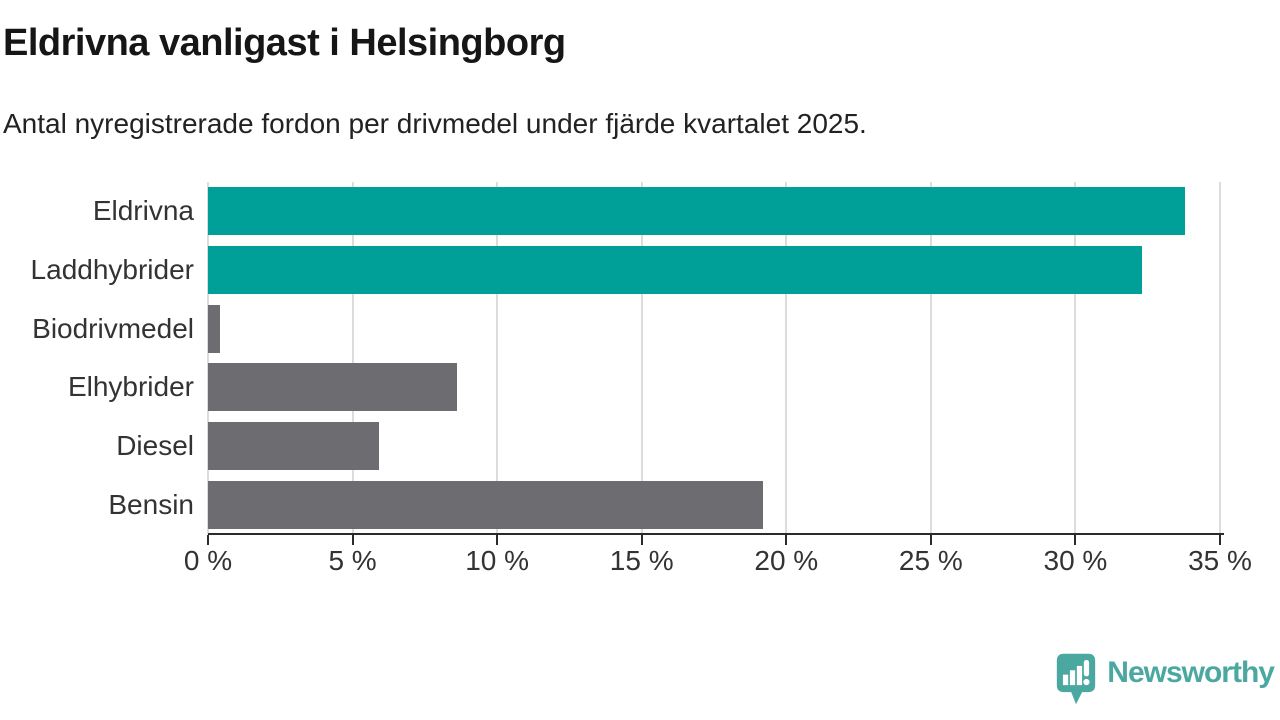  I want to click on bar-row: Elhybrider, so click(612, 387).